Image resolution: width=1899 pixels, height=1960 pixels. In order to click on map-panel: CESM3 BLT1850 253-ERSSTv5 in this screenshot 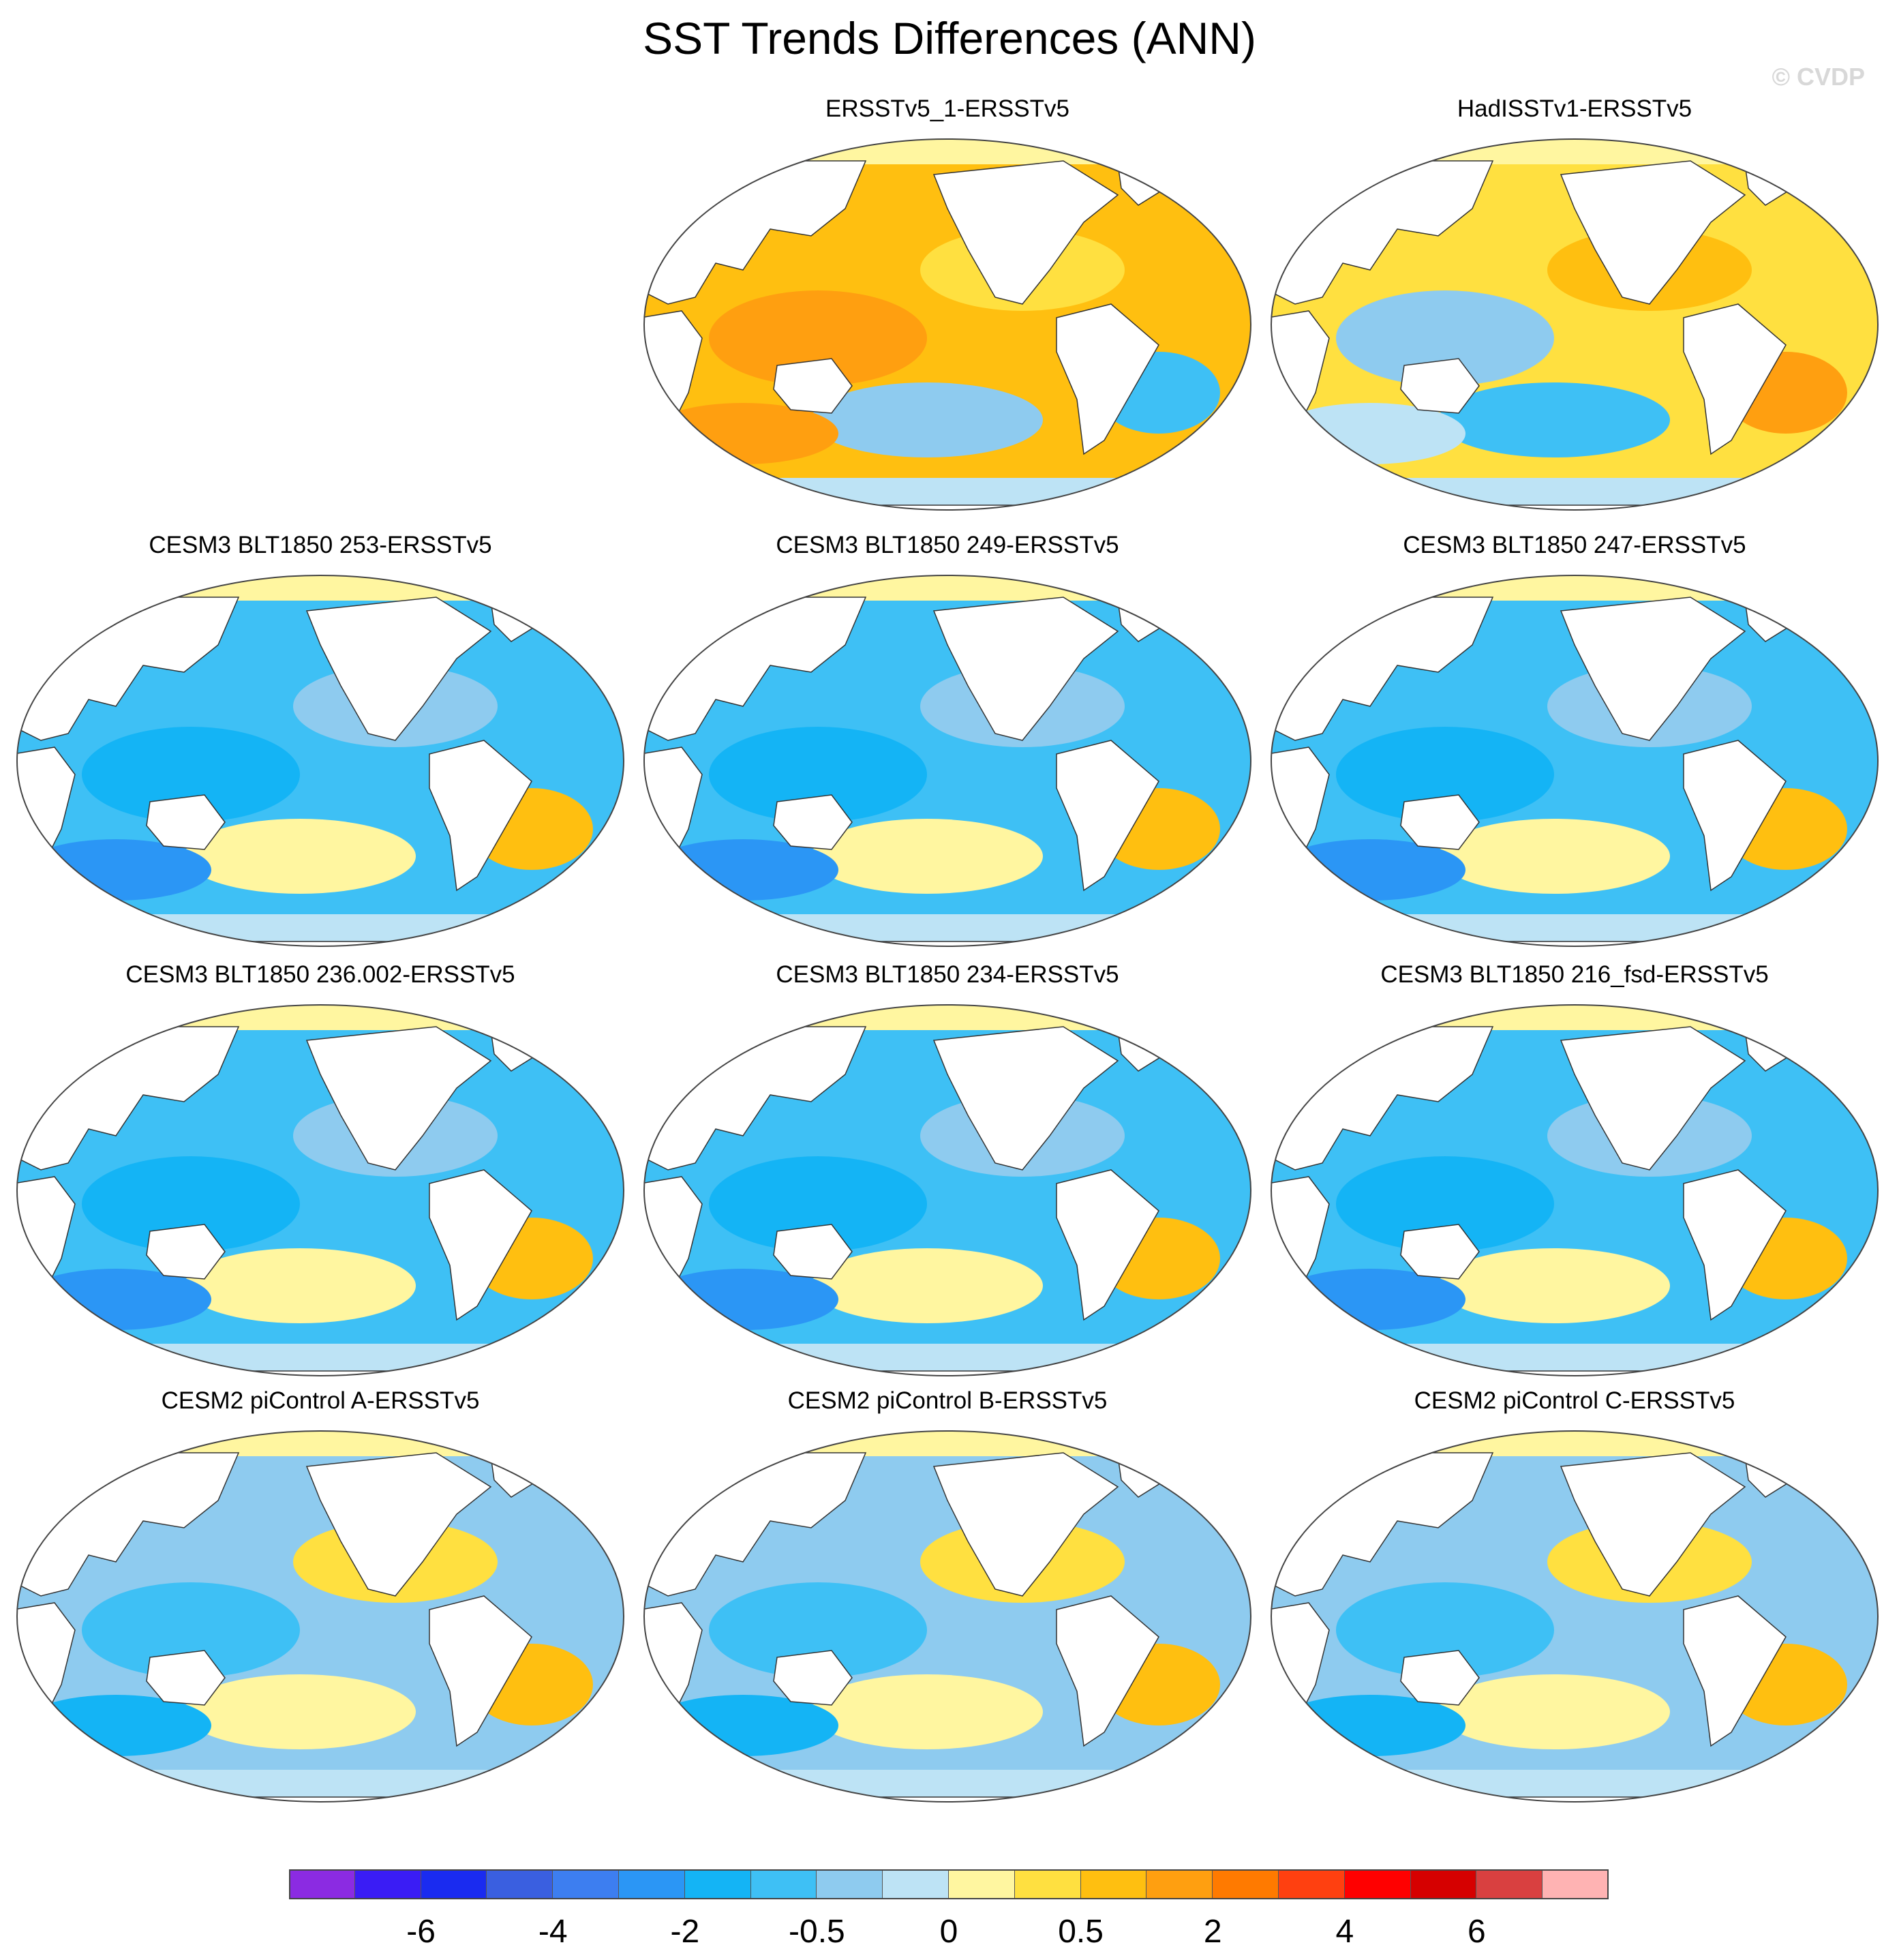, I will do `click(320, 750)`.